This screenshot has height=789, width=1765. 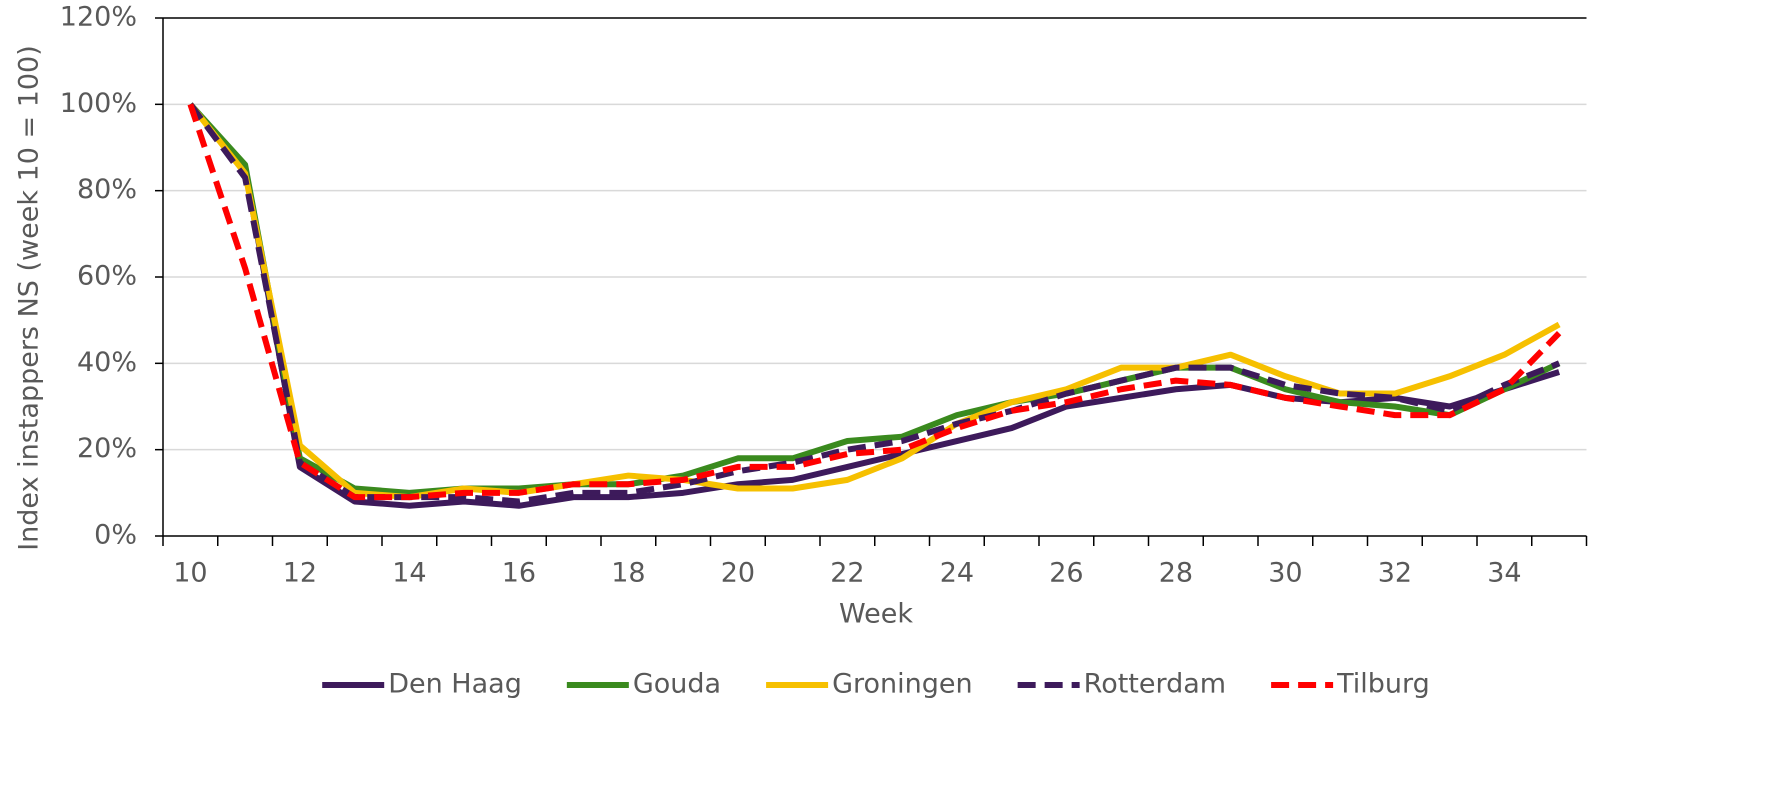 I want to click on x-tick-label: 20, so click(x=738, y=573).